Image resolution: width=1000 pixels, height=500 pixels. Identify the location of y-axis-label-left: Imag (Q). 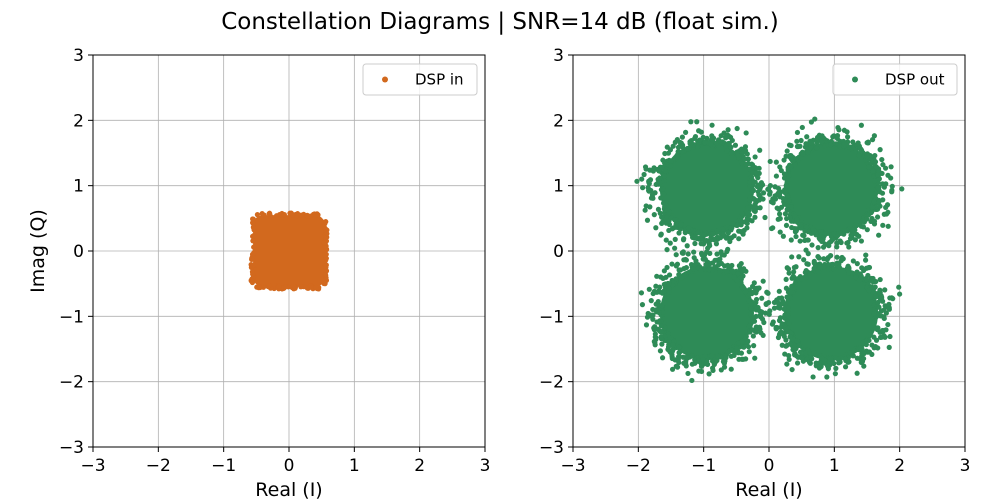
(38, 251).